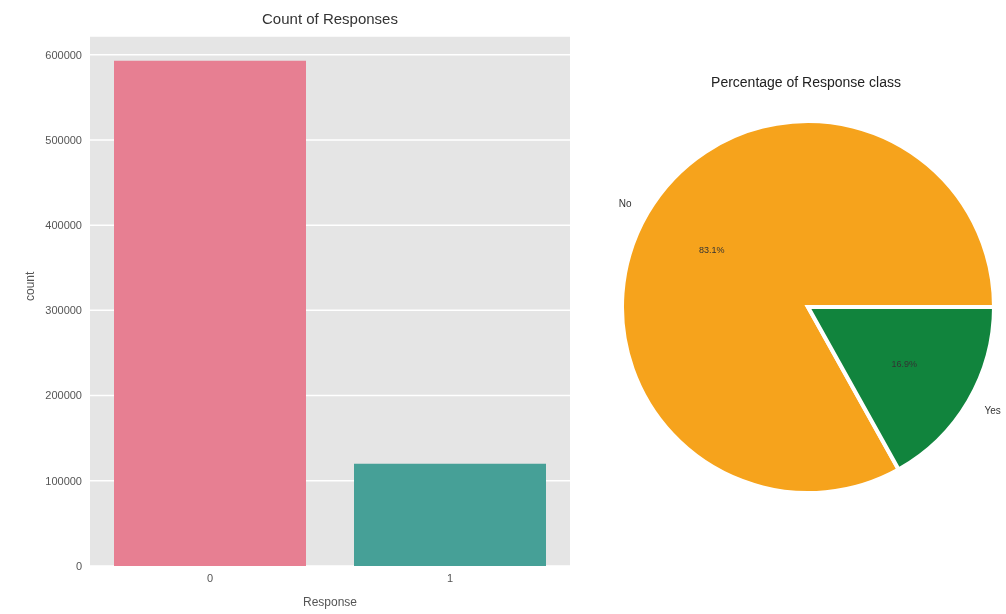 This screenshot has height=614, width=1006. What do you see at coordinates (63, 225) in the screenshot?
I see `y-tick-label: 400000` at bounding box center [63, 225].